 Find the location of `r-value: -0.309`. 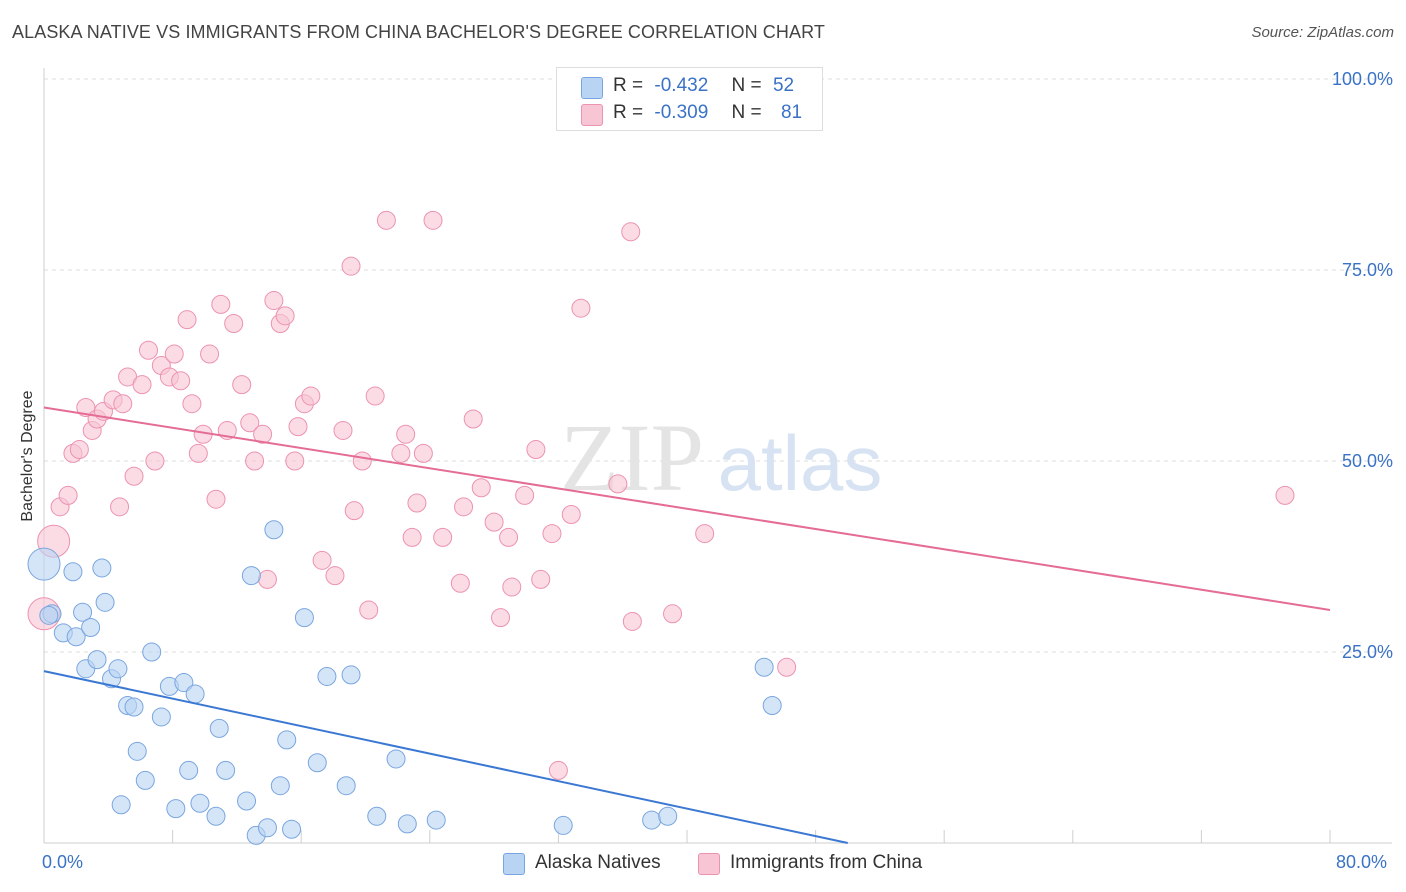

r-value: -0.309 is located at coordinates (681, 112).